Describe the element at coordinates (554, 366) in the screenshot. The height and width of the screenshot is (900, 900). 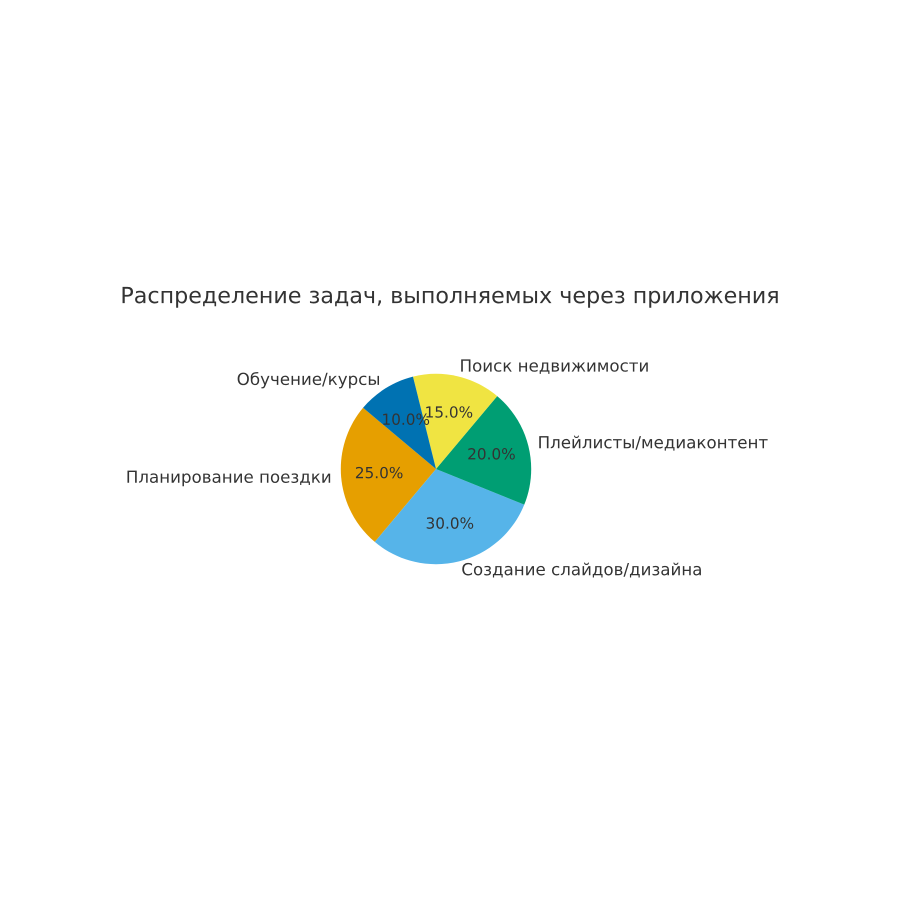
I see `slice-label: Поиск недвижимости` at that location.